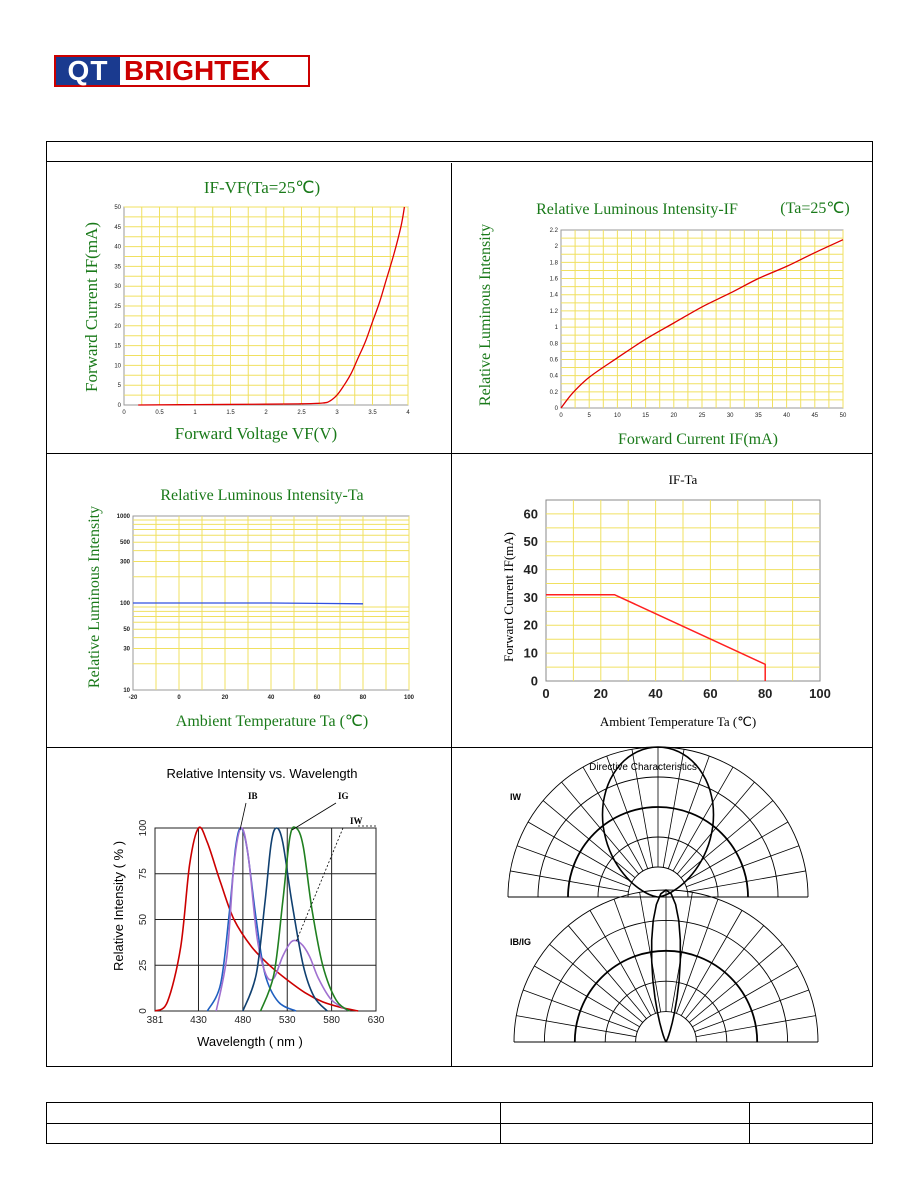  I want to click on x-tick-label: 1.5, so click(230, 413).